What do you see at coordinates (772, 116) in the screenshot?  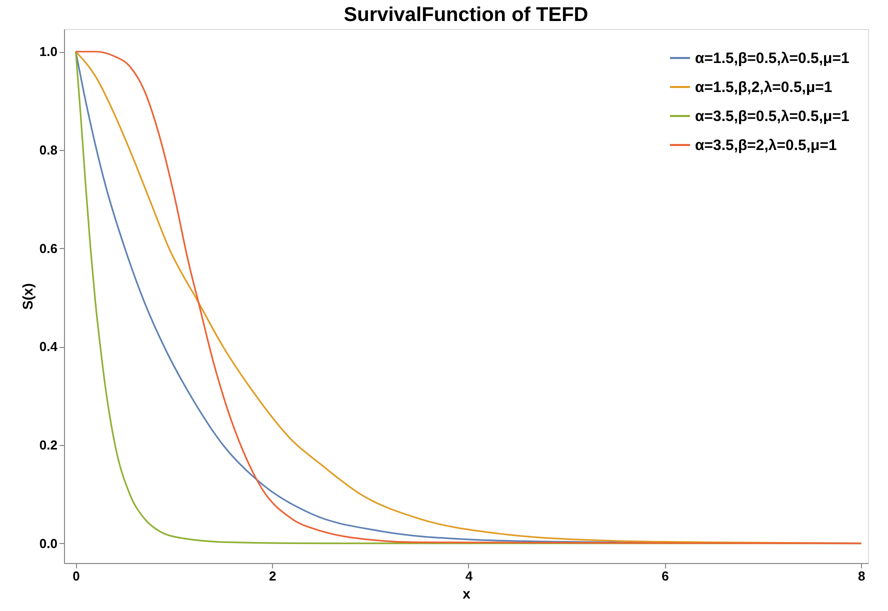 I see `legend-label: α=3.5,β=0.5,λ=0.5,μ=1` at bounding box center [772, 116].